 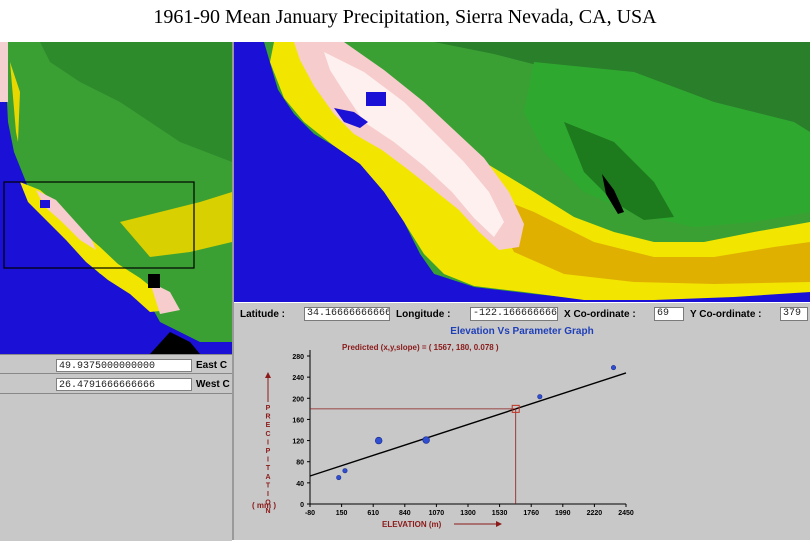 I want to click on y-axis-label-letter: R, so click(x=267, y=417).